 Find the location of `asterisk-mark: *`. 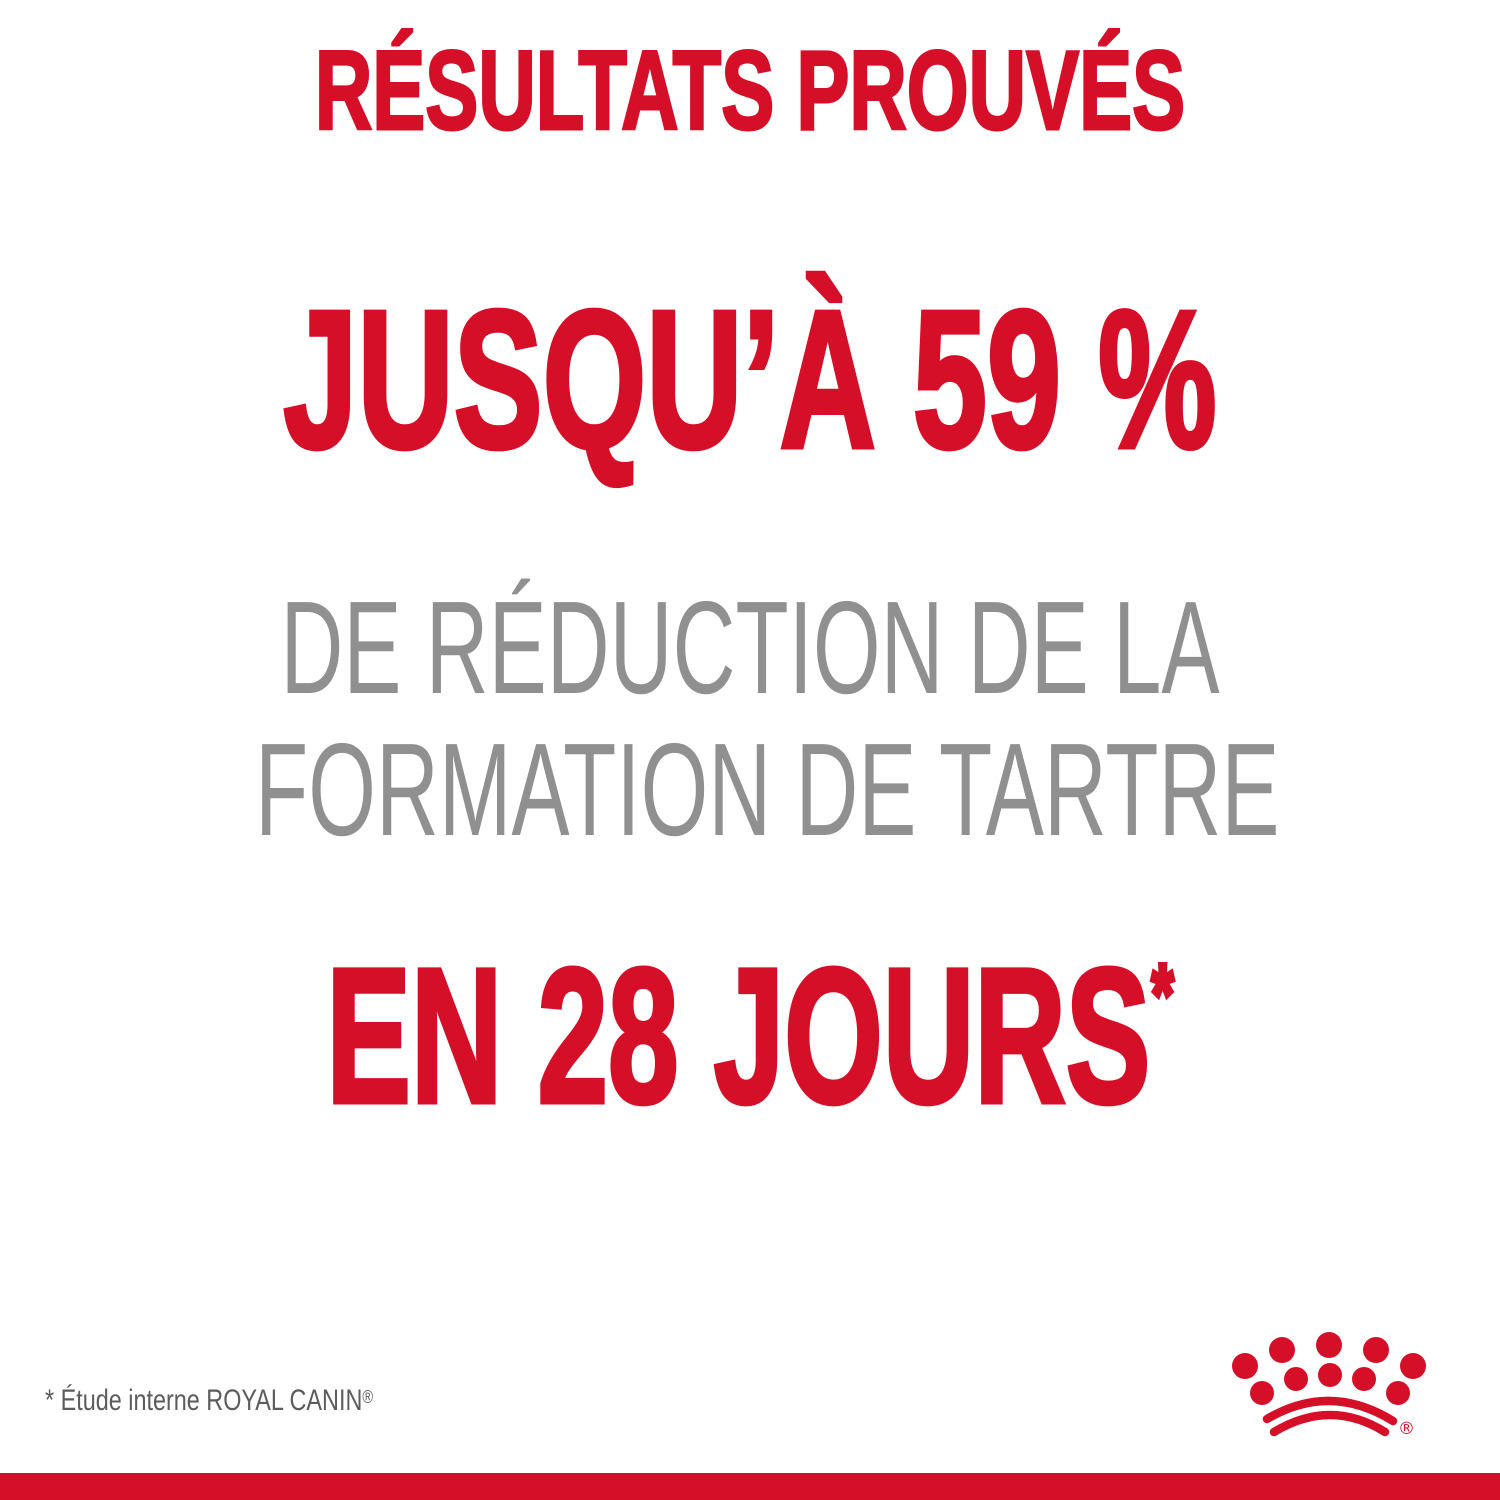

asterisk-mark: * is located at coordinates (1162, 995).